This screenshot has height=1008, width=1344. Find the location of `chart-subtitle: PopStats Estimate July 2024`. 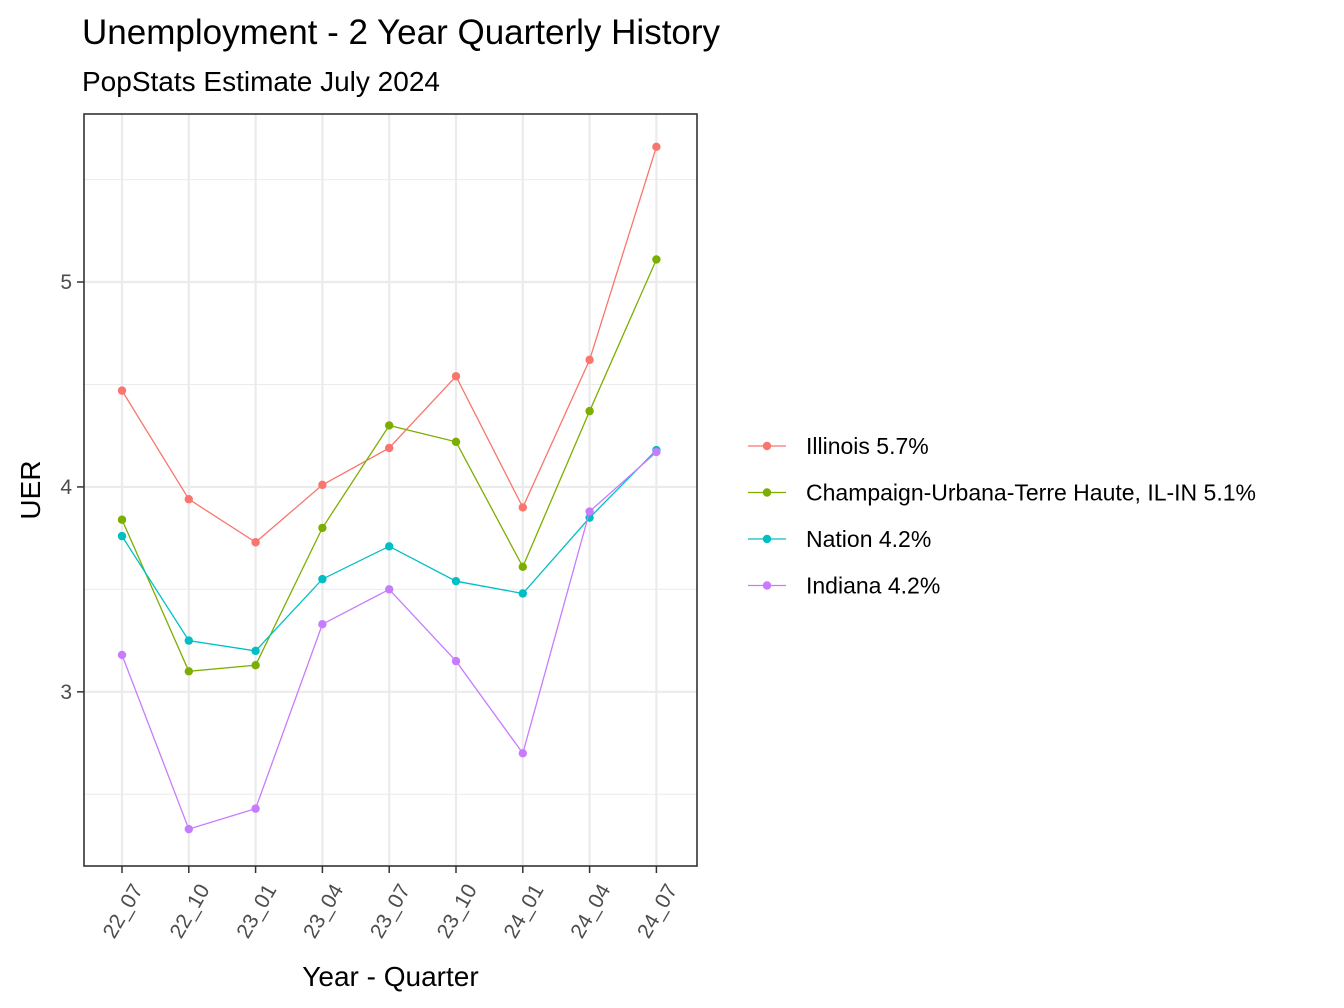

chart-subtitle: PopStats Estimate July 2024 is located at coordinates (261, 81).